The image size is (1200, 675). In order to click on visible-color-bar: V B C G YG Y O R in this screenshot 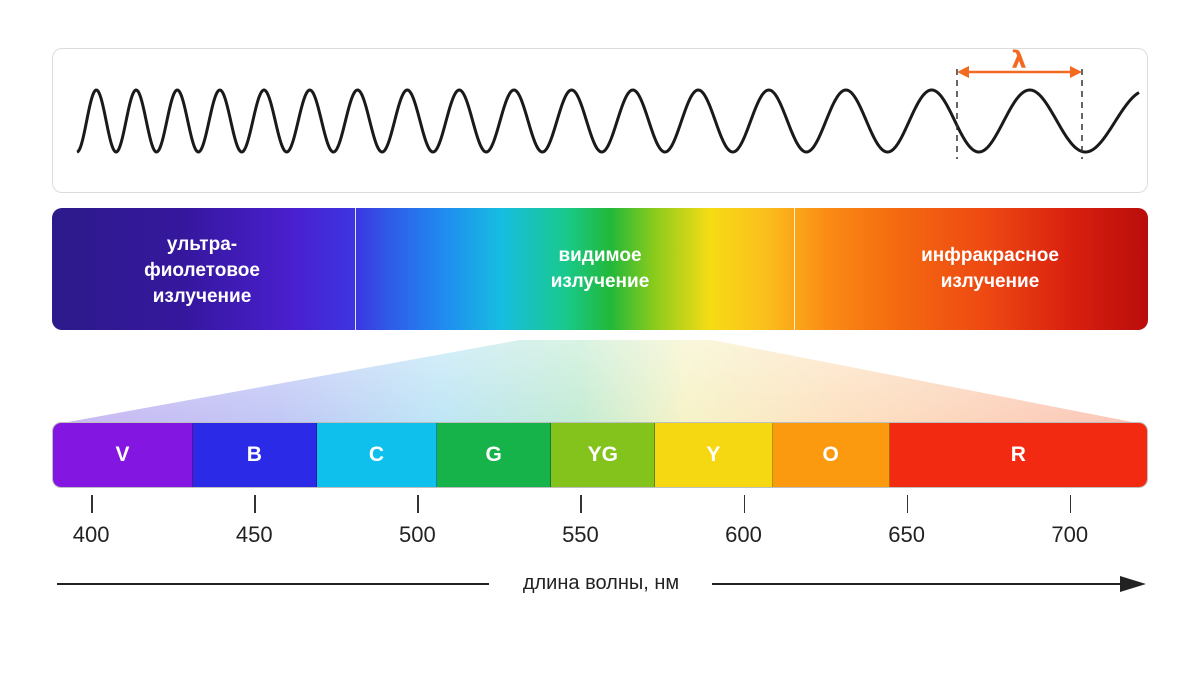, I will do `click(600, 455)`.